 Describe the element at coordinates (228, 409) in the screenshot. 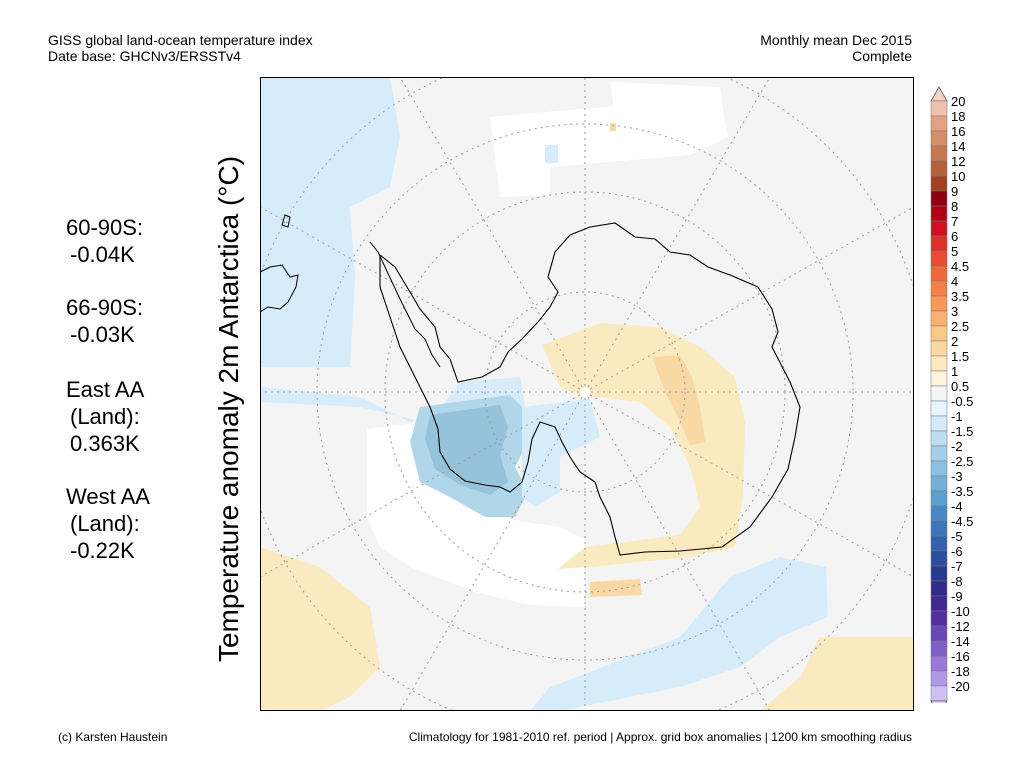

I see `y-axis-label: Temperature anomaly 2m Antarctica (°C)` at that location.